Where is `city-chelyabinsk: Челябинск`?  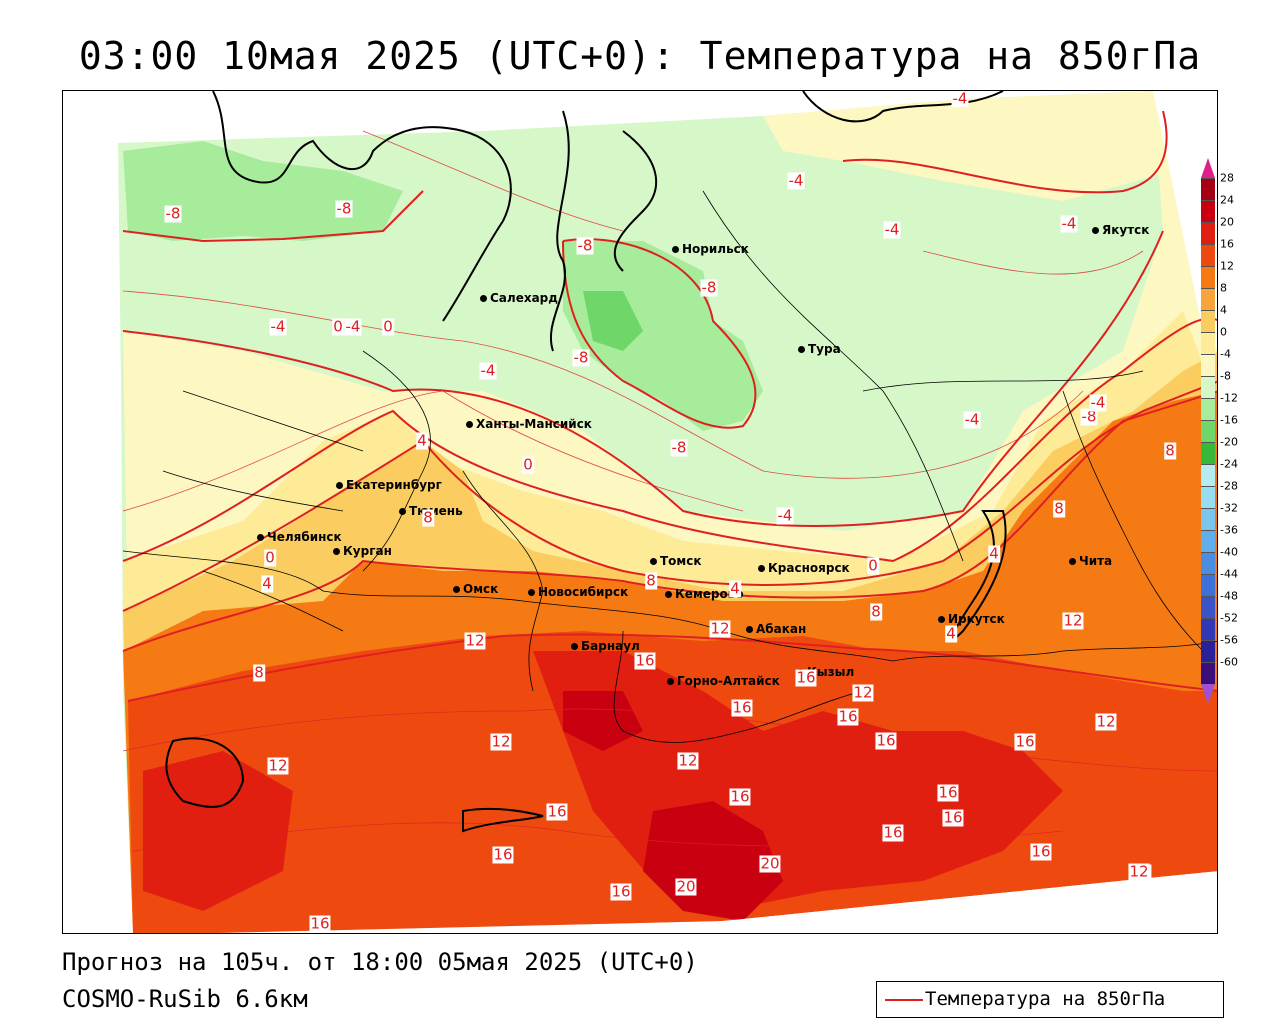
city-chelyabinsk: Челябинск is located at coordinates (299, 537).